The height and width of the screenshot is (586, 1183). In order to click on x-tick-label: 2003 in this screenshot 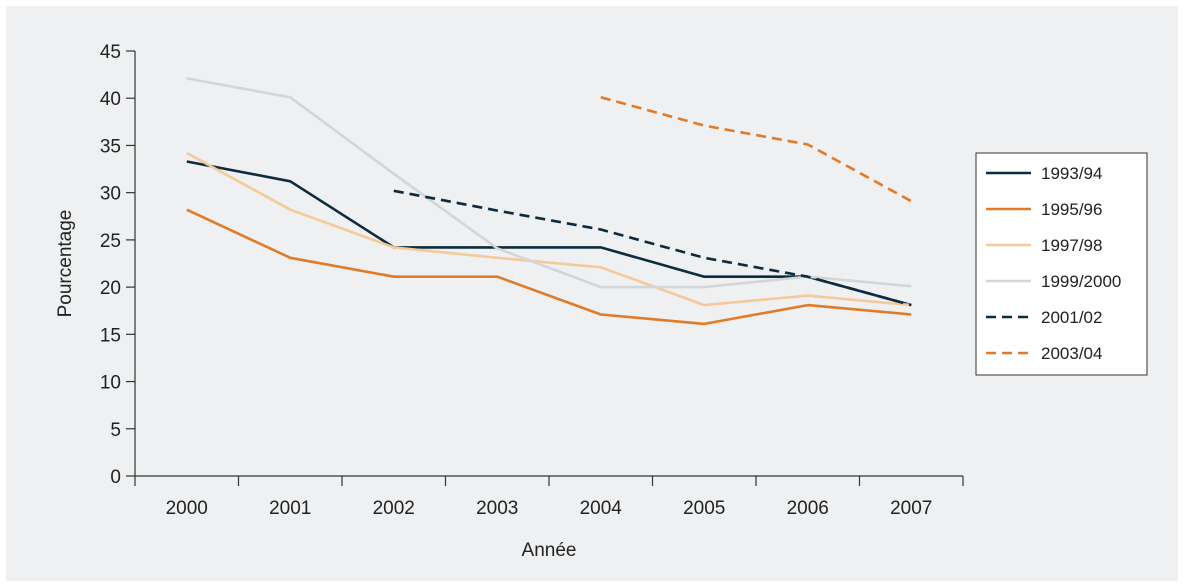, I will do `click(497, 508)`.